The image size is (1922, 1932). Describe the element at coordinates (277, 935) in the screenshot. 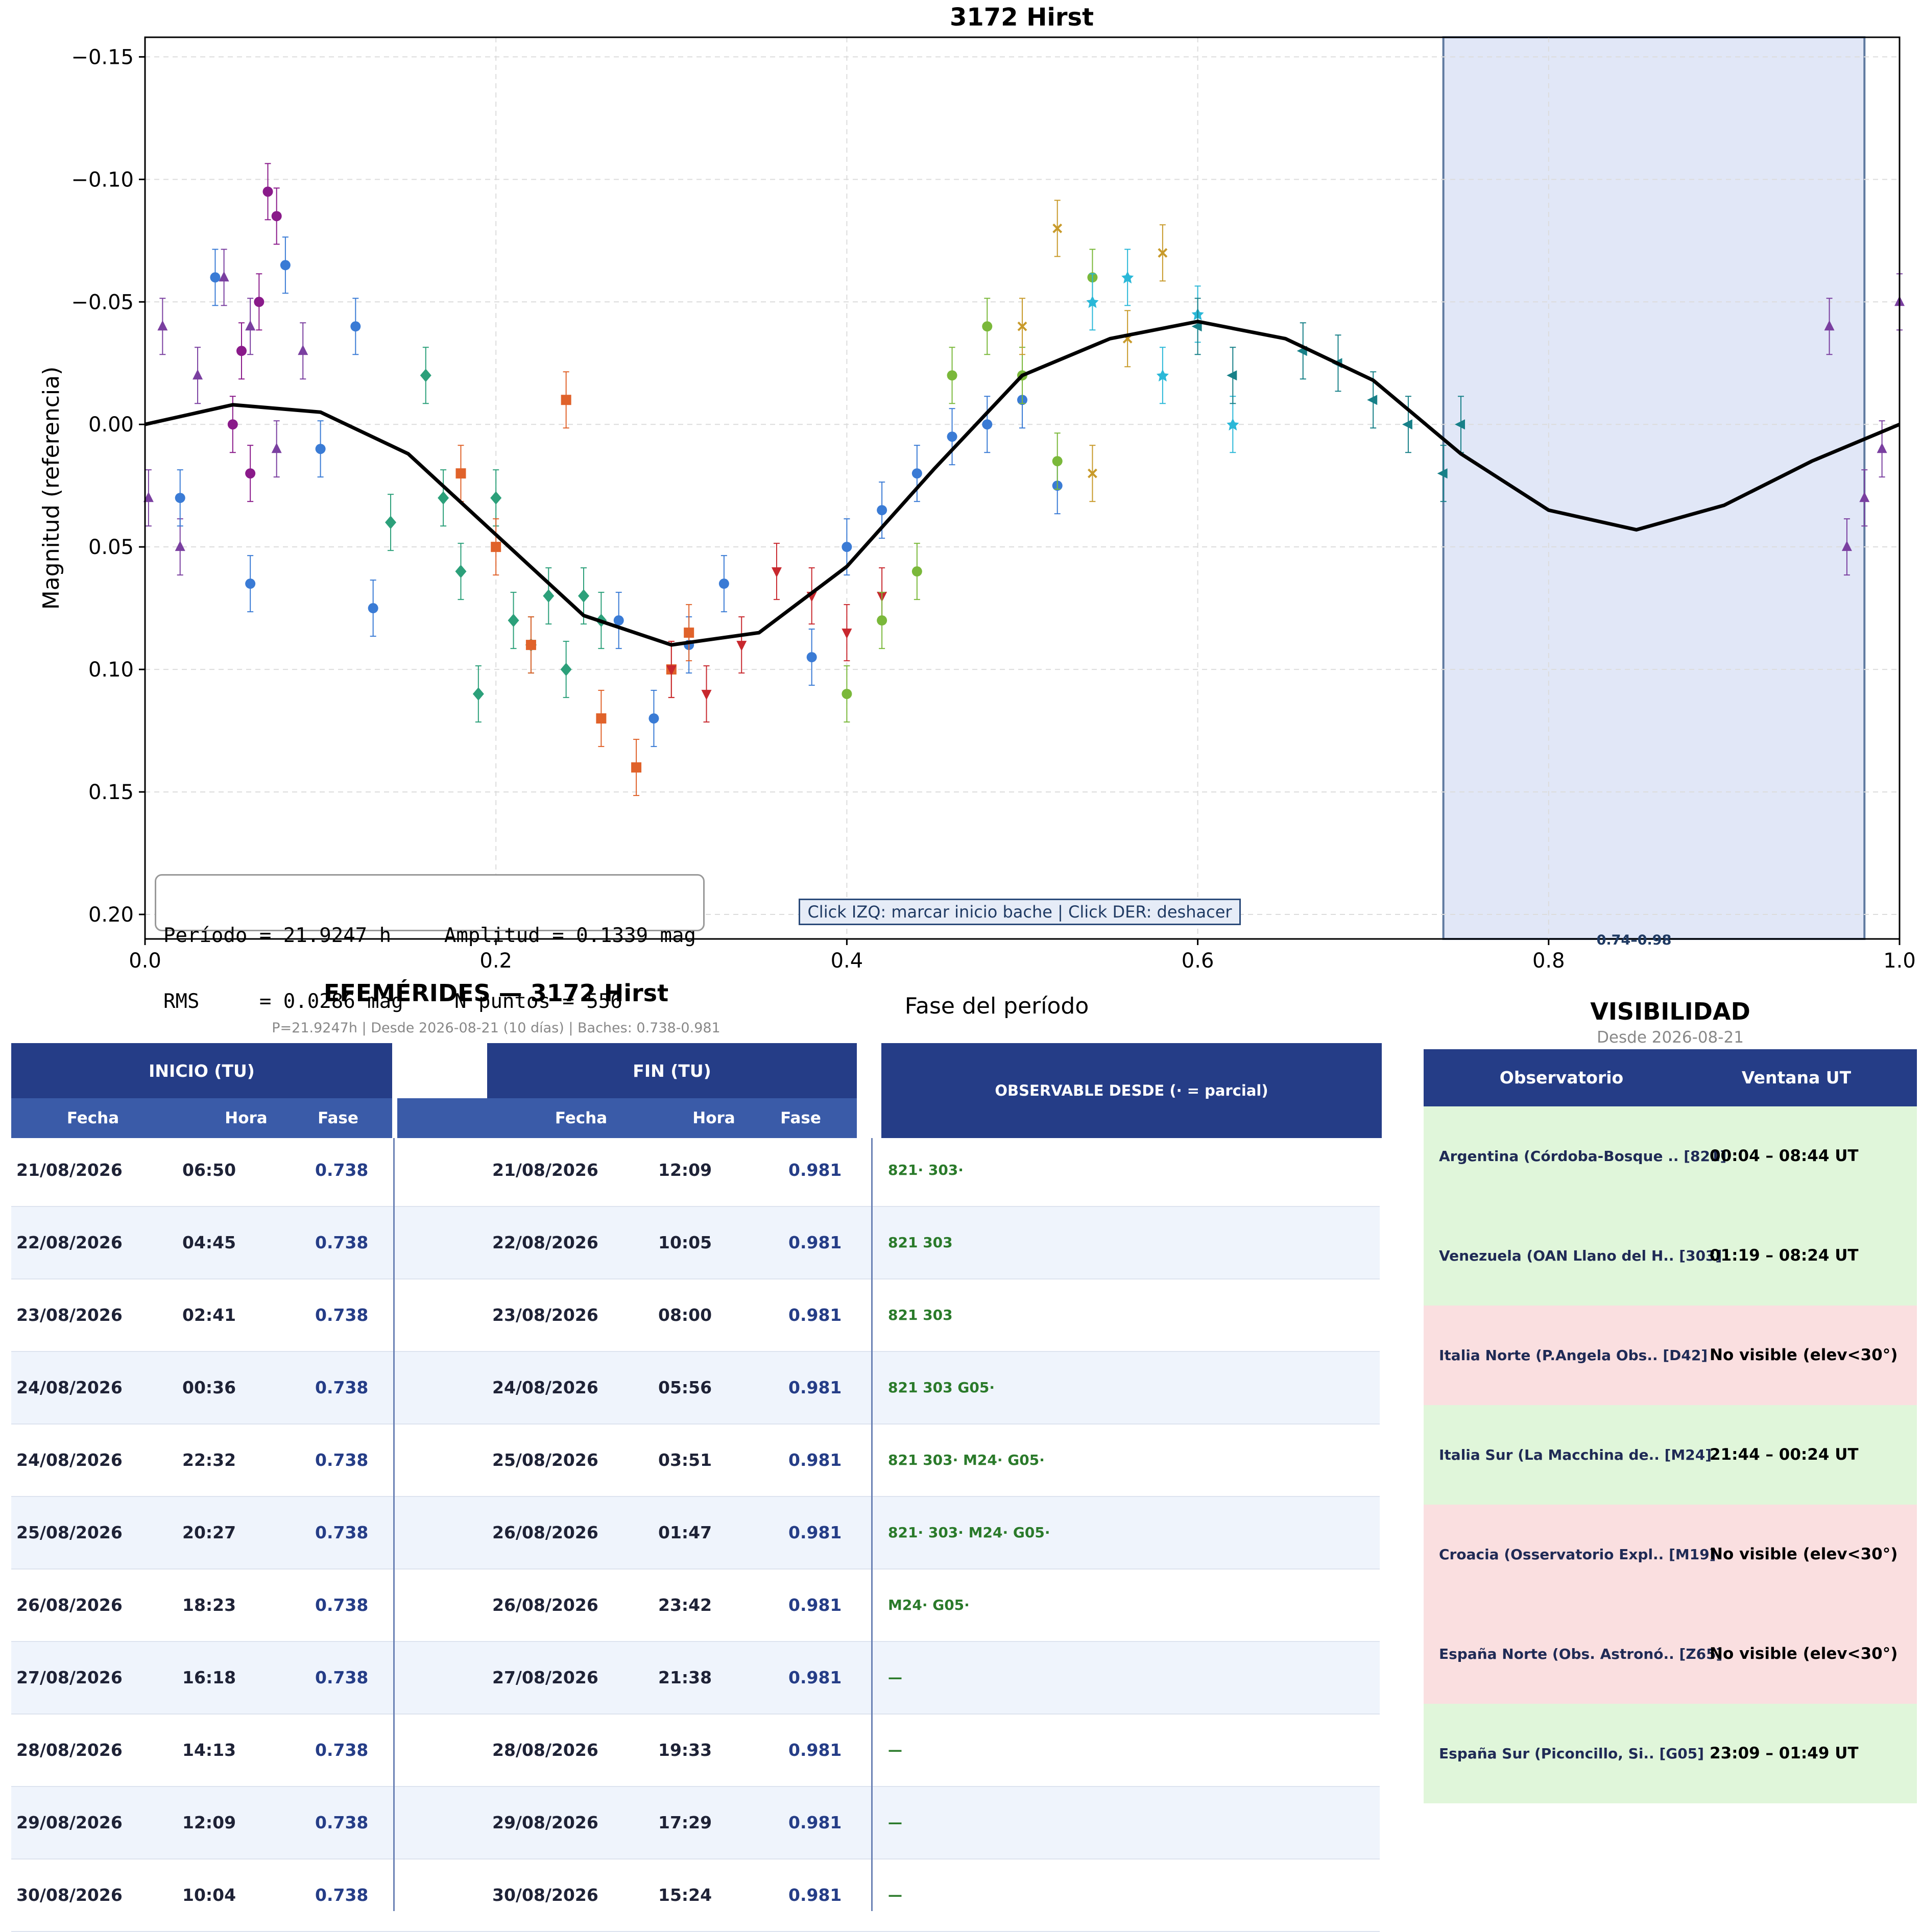

I see `stat-periodo: Período = 21.9247 h` at that location.